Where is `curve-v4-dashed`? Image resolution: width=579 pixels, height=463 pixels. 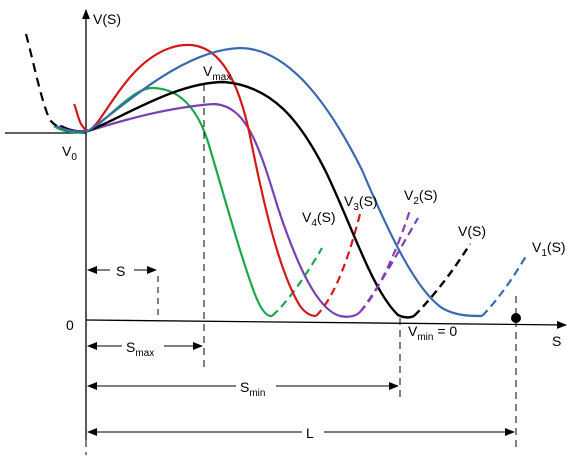 curve-v4-dashed is located at coordinates (389, 265).